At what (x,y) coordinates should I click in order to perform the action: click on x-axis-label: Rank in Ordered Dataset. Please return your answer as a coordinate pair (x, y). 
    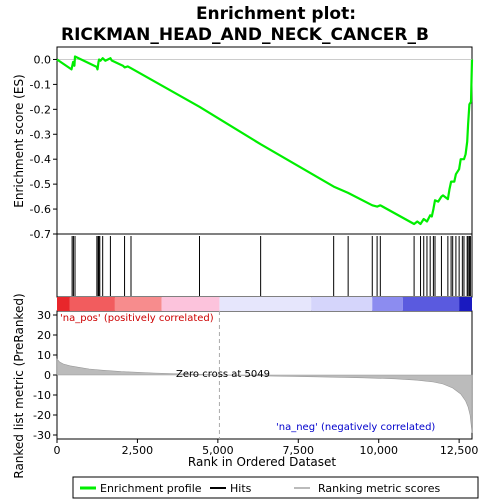
    Looking at the image, I should click on (262, 462).